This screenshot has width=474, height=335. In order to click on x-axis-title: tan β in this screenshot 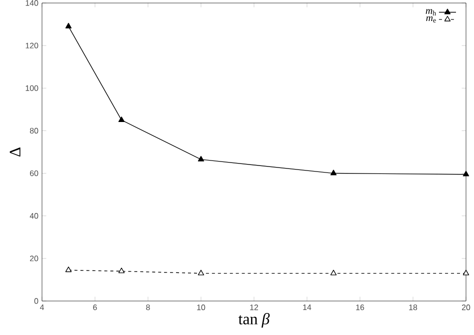, I will do `click(254, 320)`.